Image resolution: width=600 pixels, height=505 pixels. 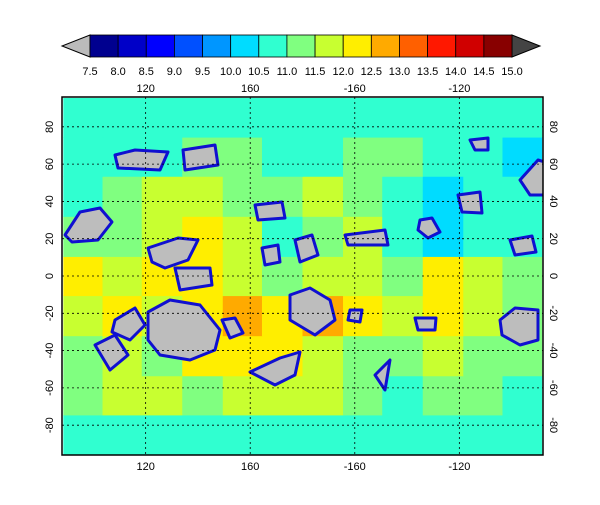 What do you see at coordinates (230, 72) in the screenshot?
I see `colorbar-tick-label: 10.0` at bounding box center [230, 72].